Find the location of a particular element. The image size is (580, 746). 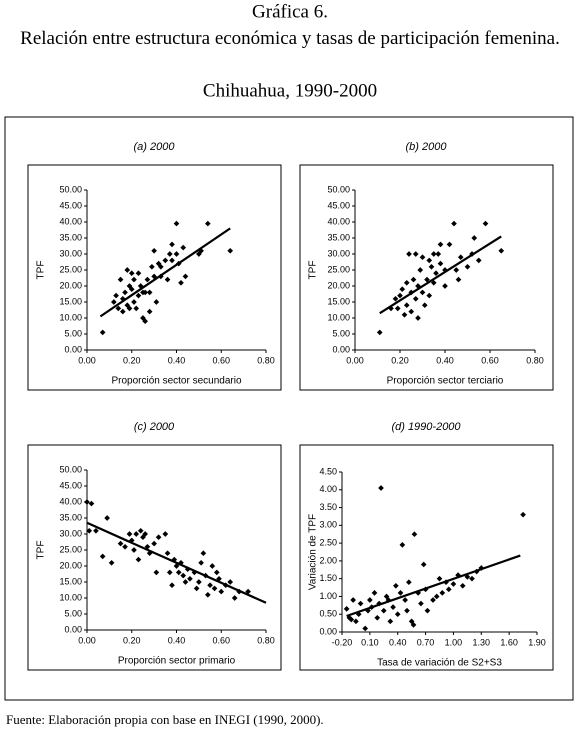

x-tick-label: 0.40 is located at coordinates (398, 642).